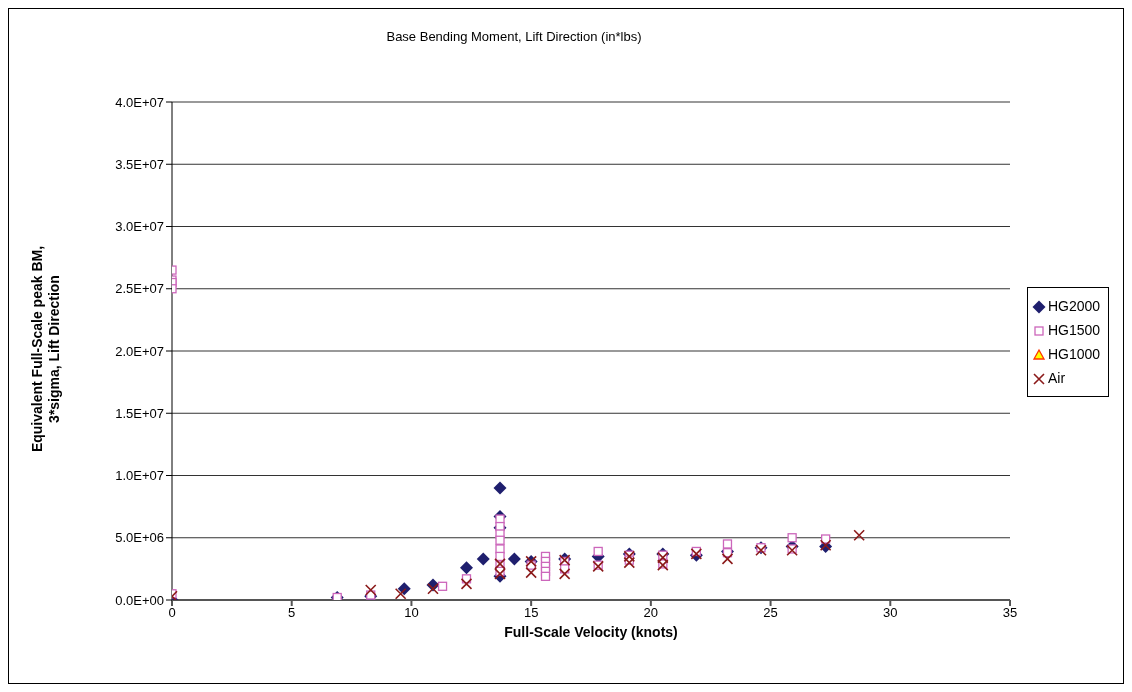 Image resolution: width=1132 pixels, height=692 pixels. What do you see at coordinates (531, 613) in the screenshot?
I see `x-tick-label: 15` at bounding box center [531, 613].